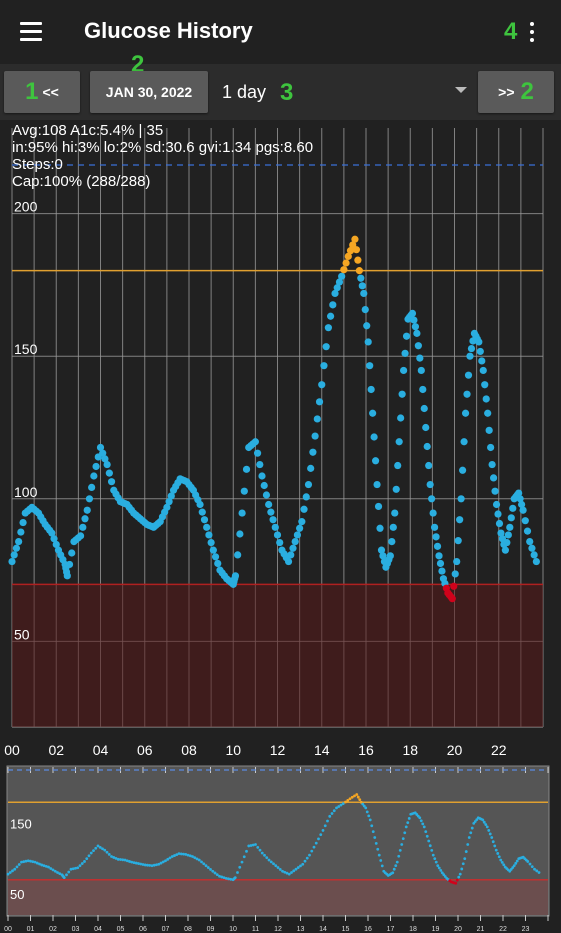  What do you see at coordinates (244, 92) in the screenshot?
I see `range-selector: 1 day` at bounding box center [244, 92].